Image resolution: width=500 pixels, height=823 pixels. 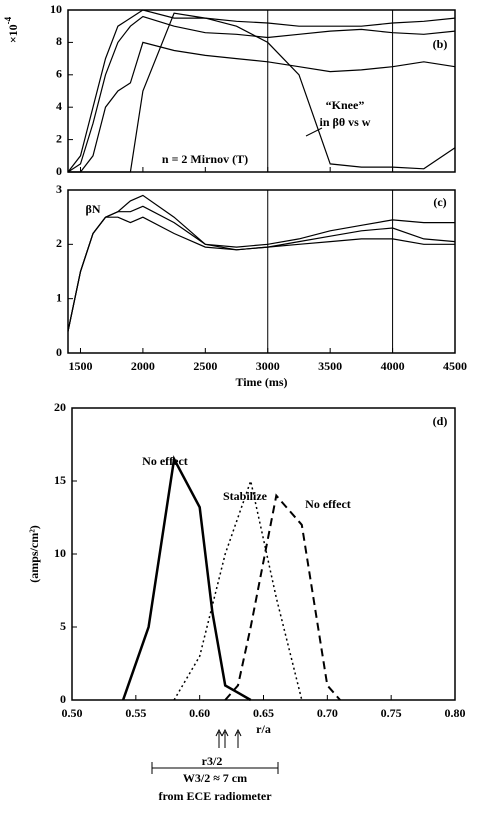 I want to click on annotation: in βθ vs w, so click(x=345, y=122).